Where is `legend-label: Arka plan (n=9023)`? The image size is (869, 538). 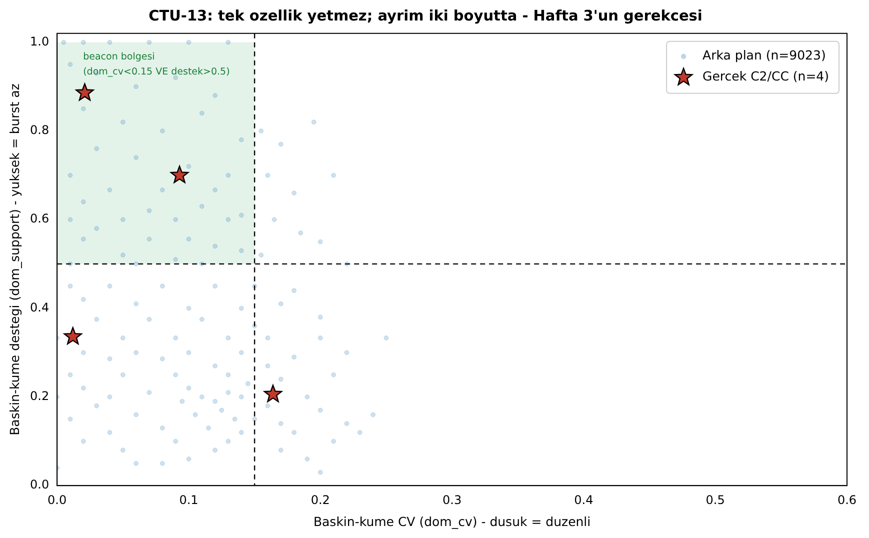 legend-label: Arka plan (n=9023) is located at coordinates (764, 55).